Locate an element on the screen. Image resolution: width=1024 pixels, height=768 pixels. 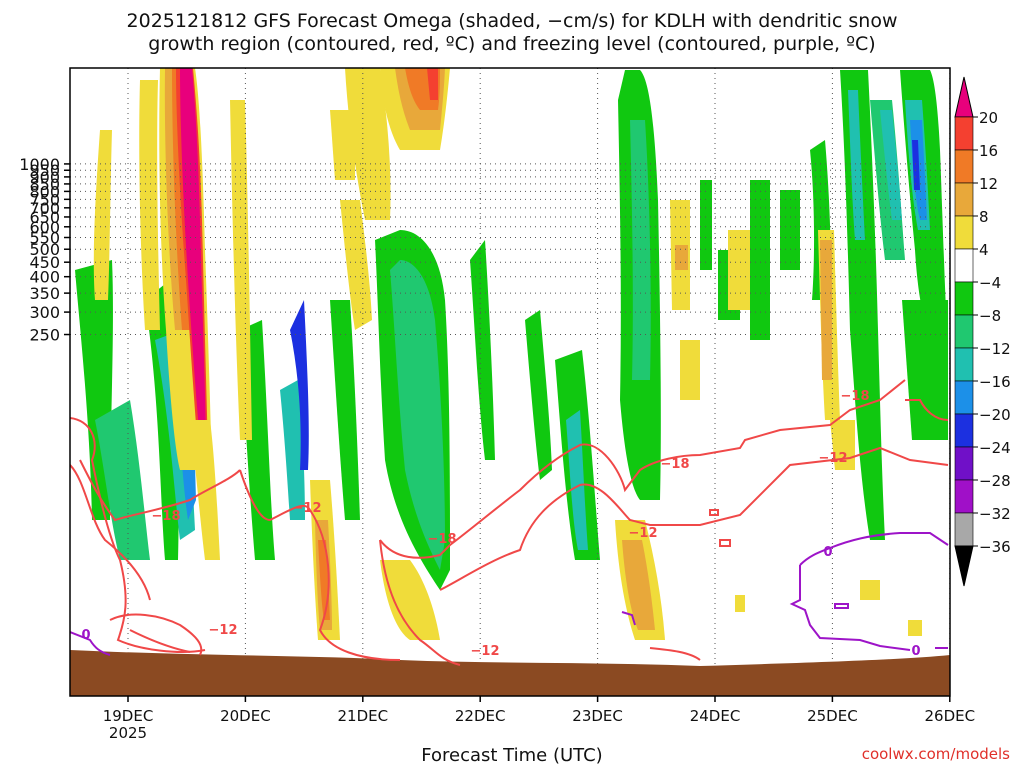
colorbar-label: −28 is located at coordinates (995, 481).